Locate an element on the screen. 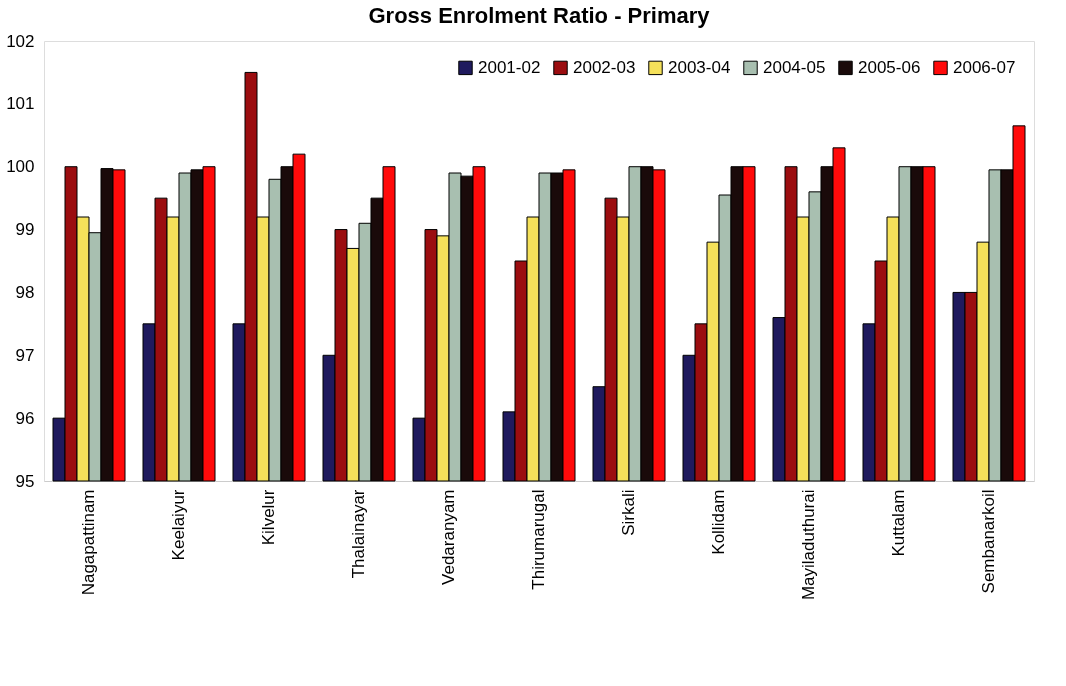 This screenshot has height=686, width=1066. y-tick-label: 102 is located at coordinates (20, 41).